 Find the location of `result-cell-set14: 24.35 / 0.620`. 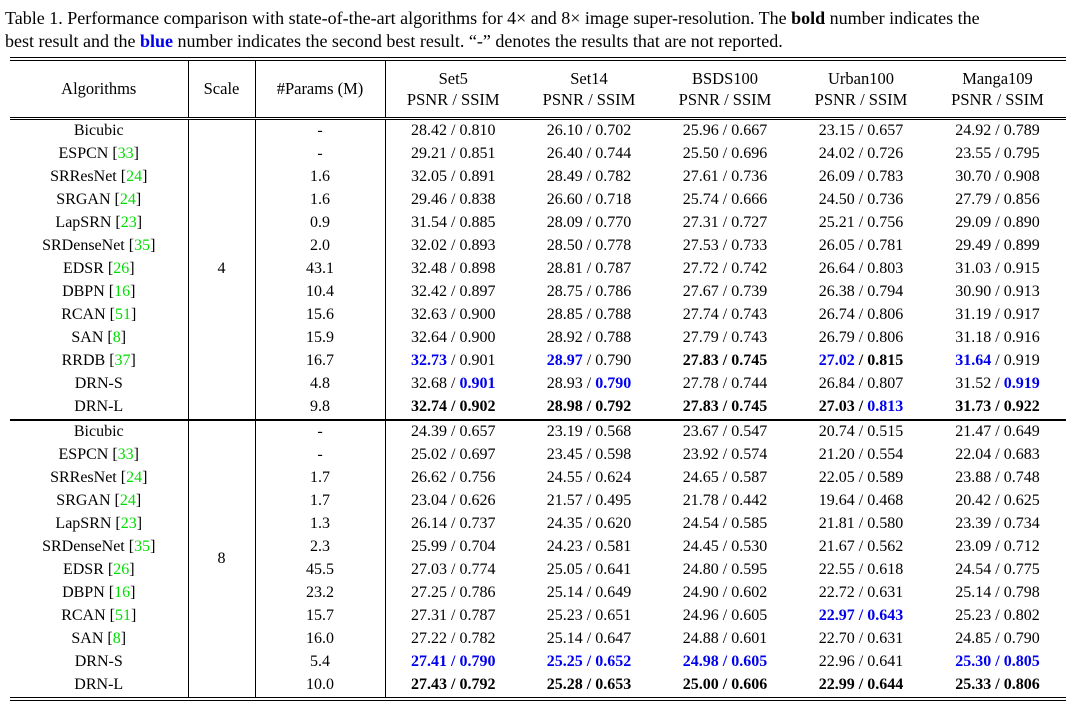

result-cell-set14: 24.35 / 0.620 is located at coordinates (589, 524).